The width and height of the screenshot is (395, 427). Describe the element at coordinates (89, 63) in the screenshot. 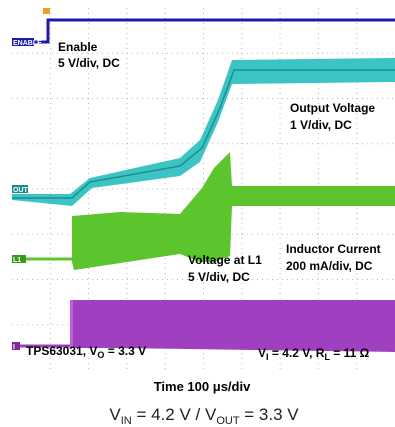

I see `enable-scale: 5 V/div, DC` at that location.